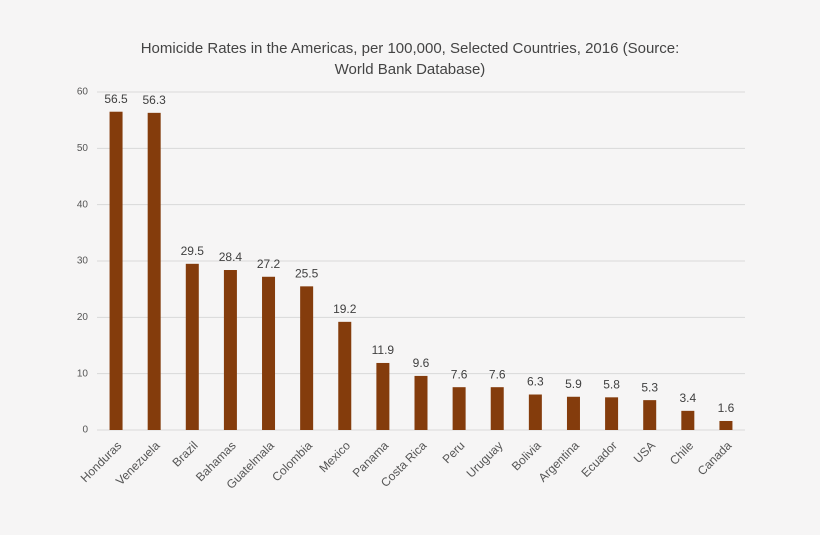 The image size is (820, 535). I want to click on data-label: 5.3, so click(649, 387).